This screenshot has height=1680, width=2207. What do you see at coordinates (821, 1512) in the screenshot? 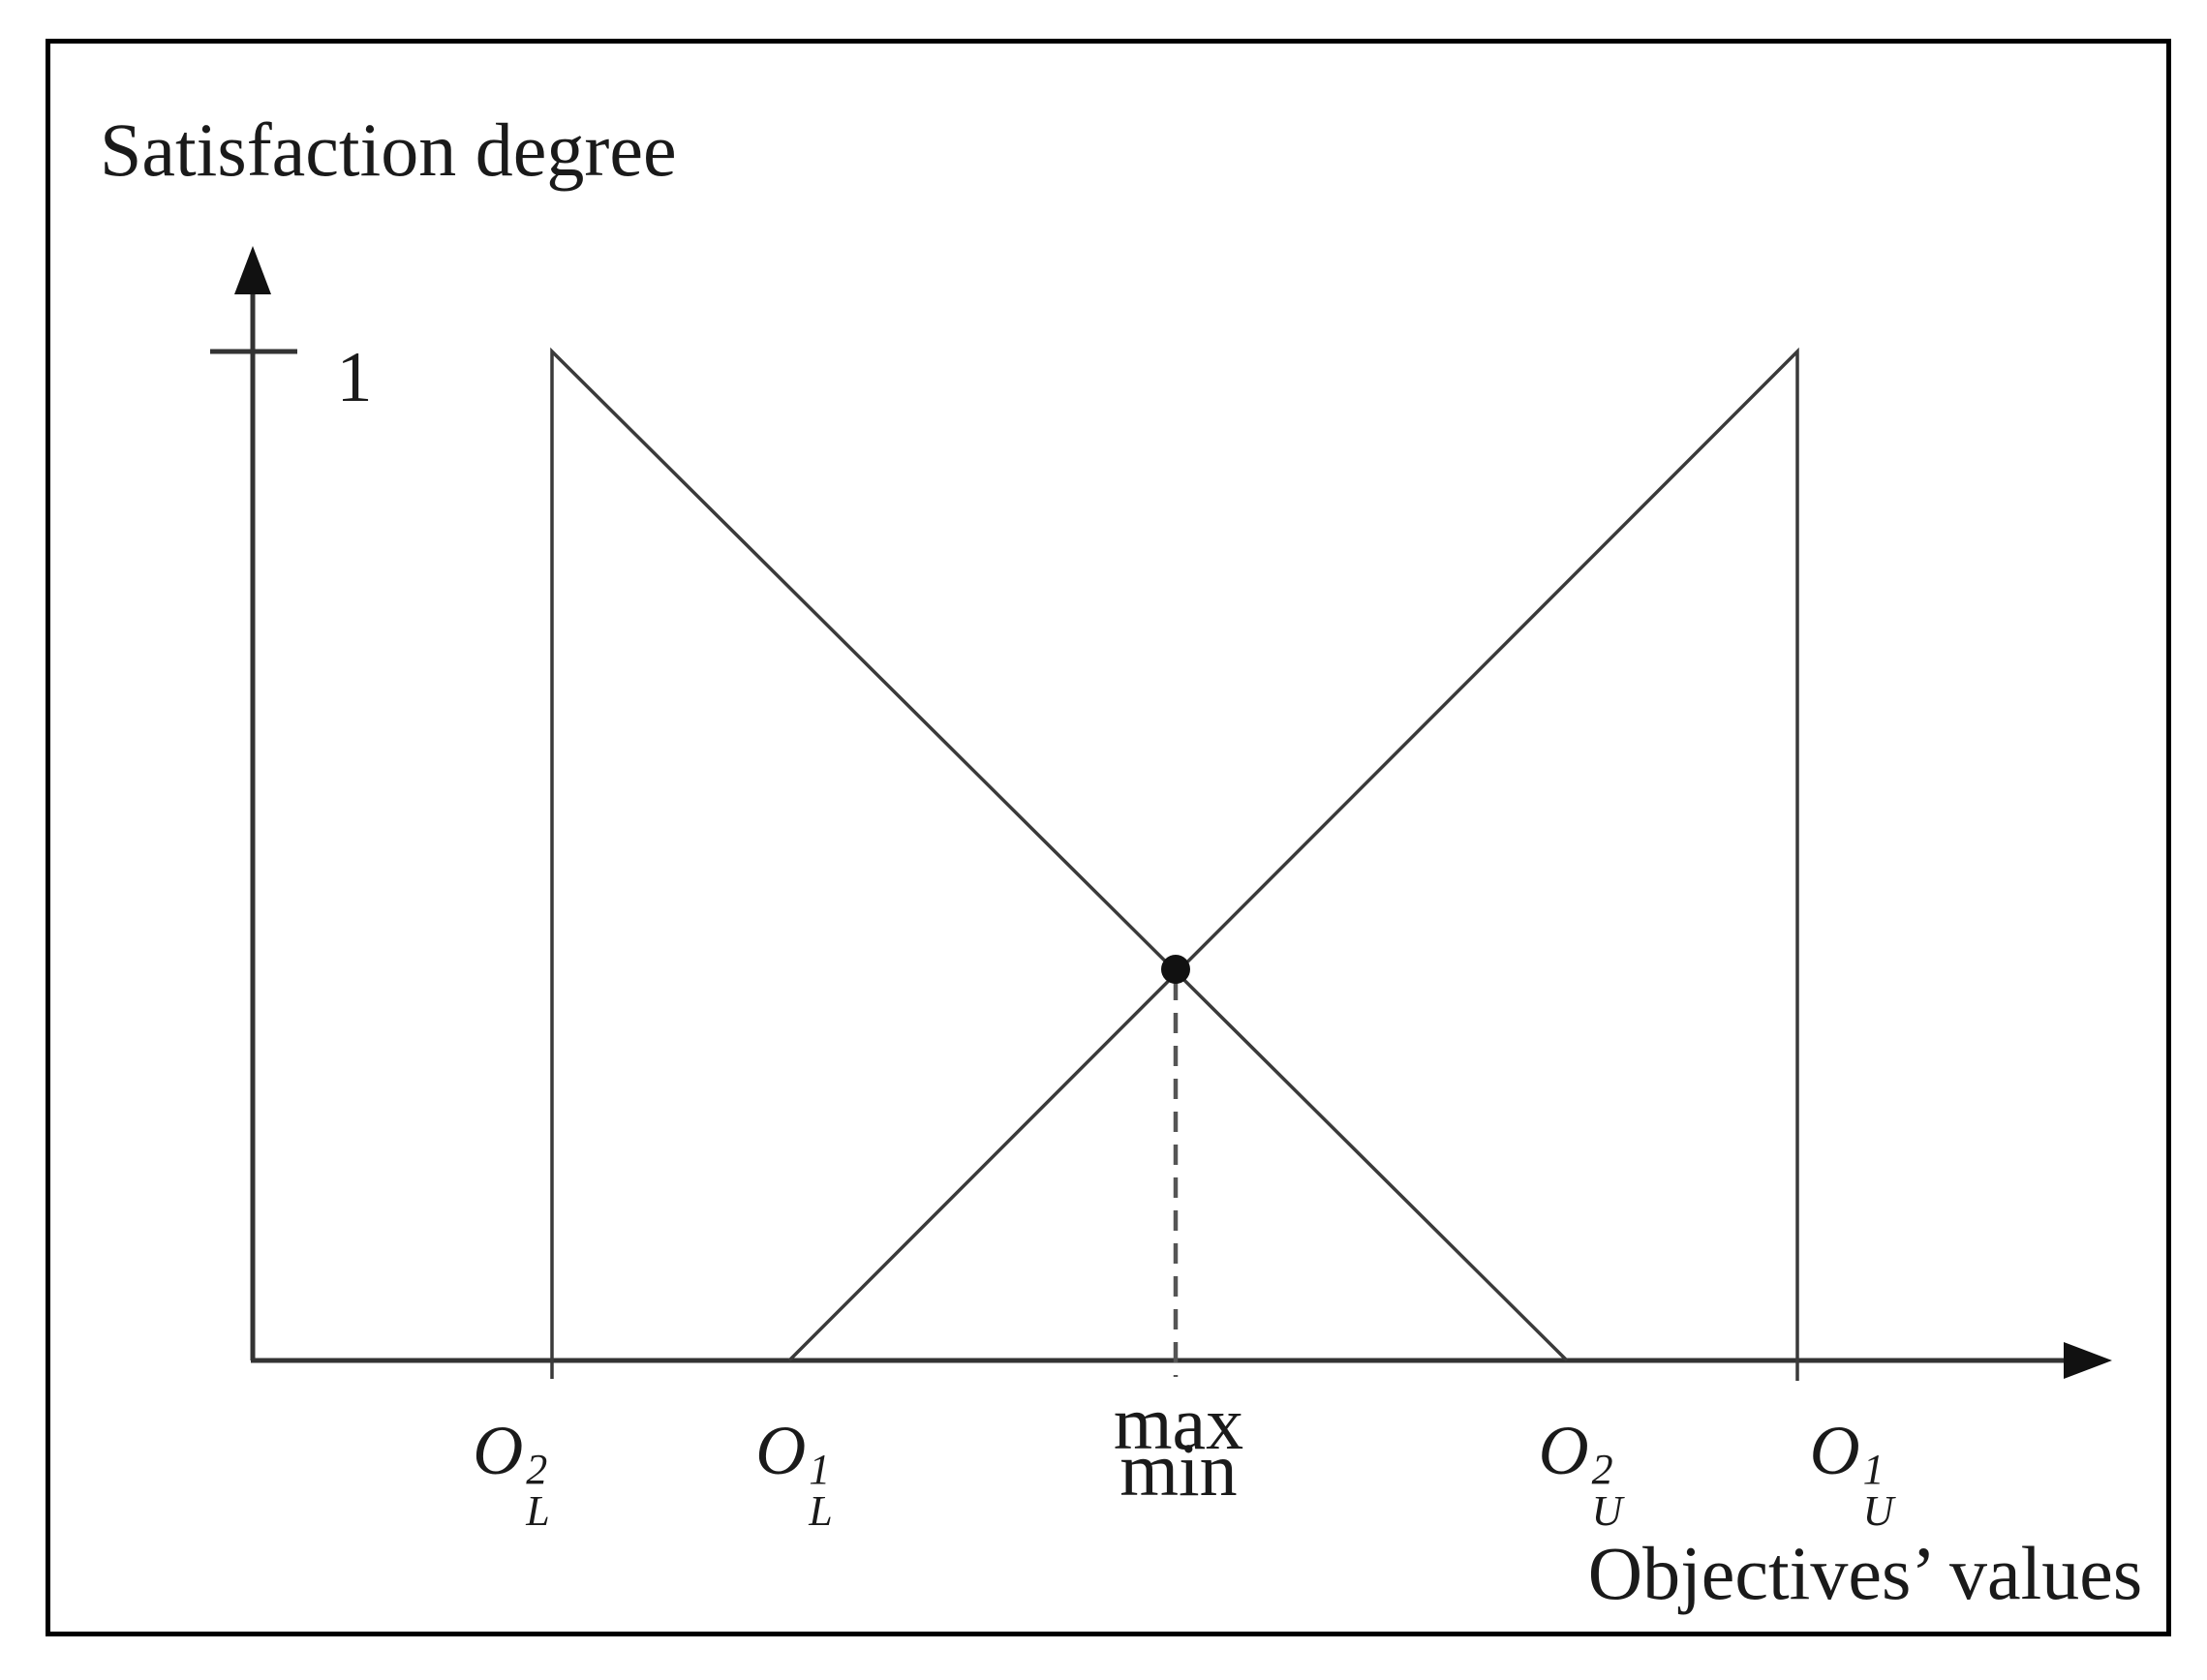
I see `ol1-sub: L` at bounding box center [821, 1512].